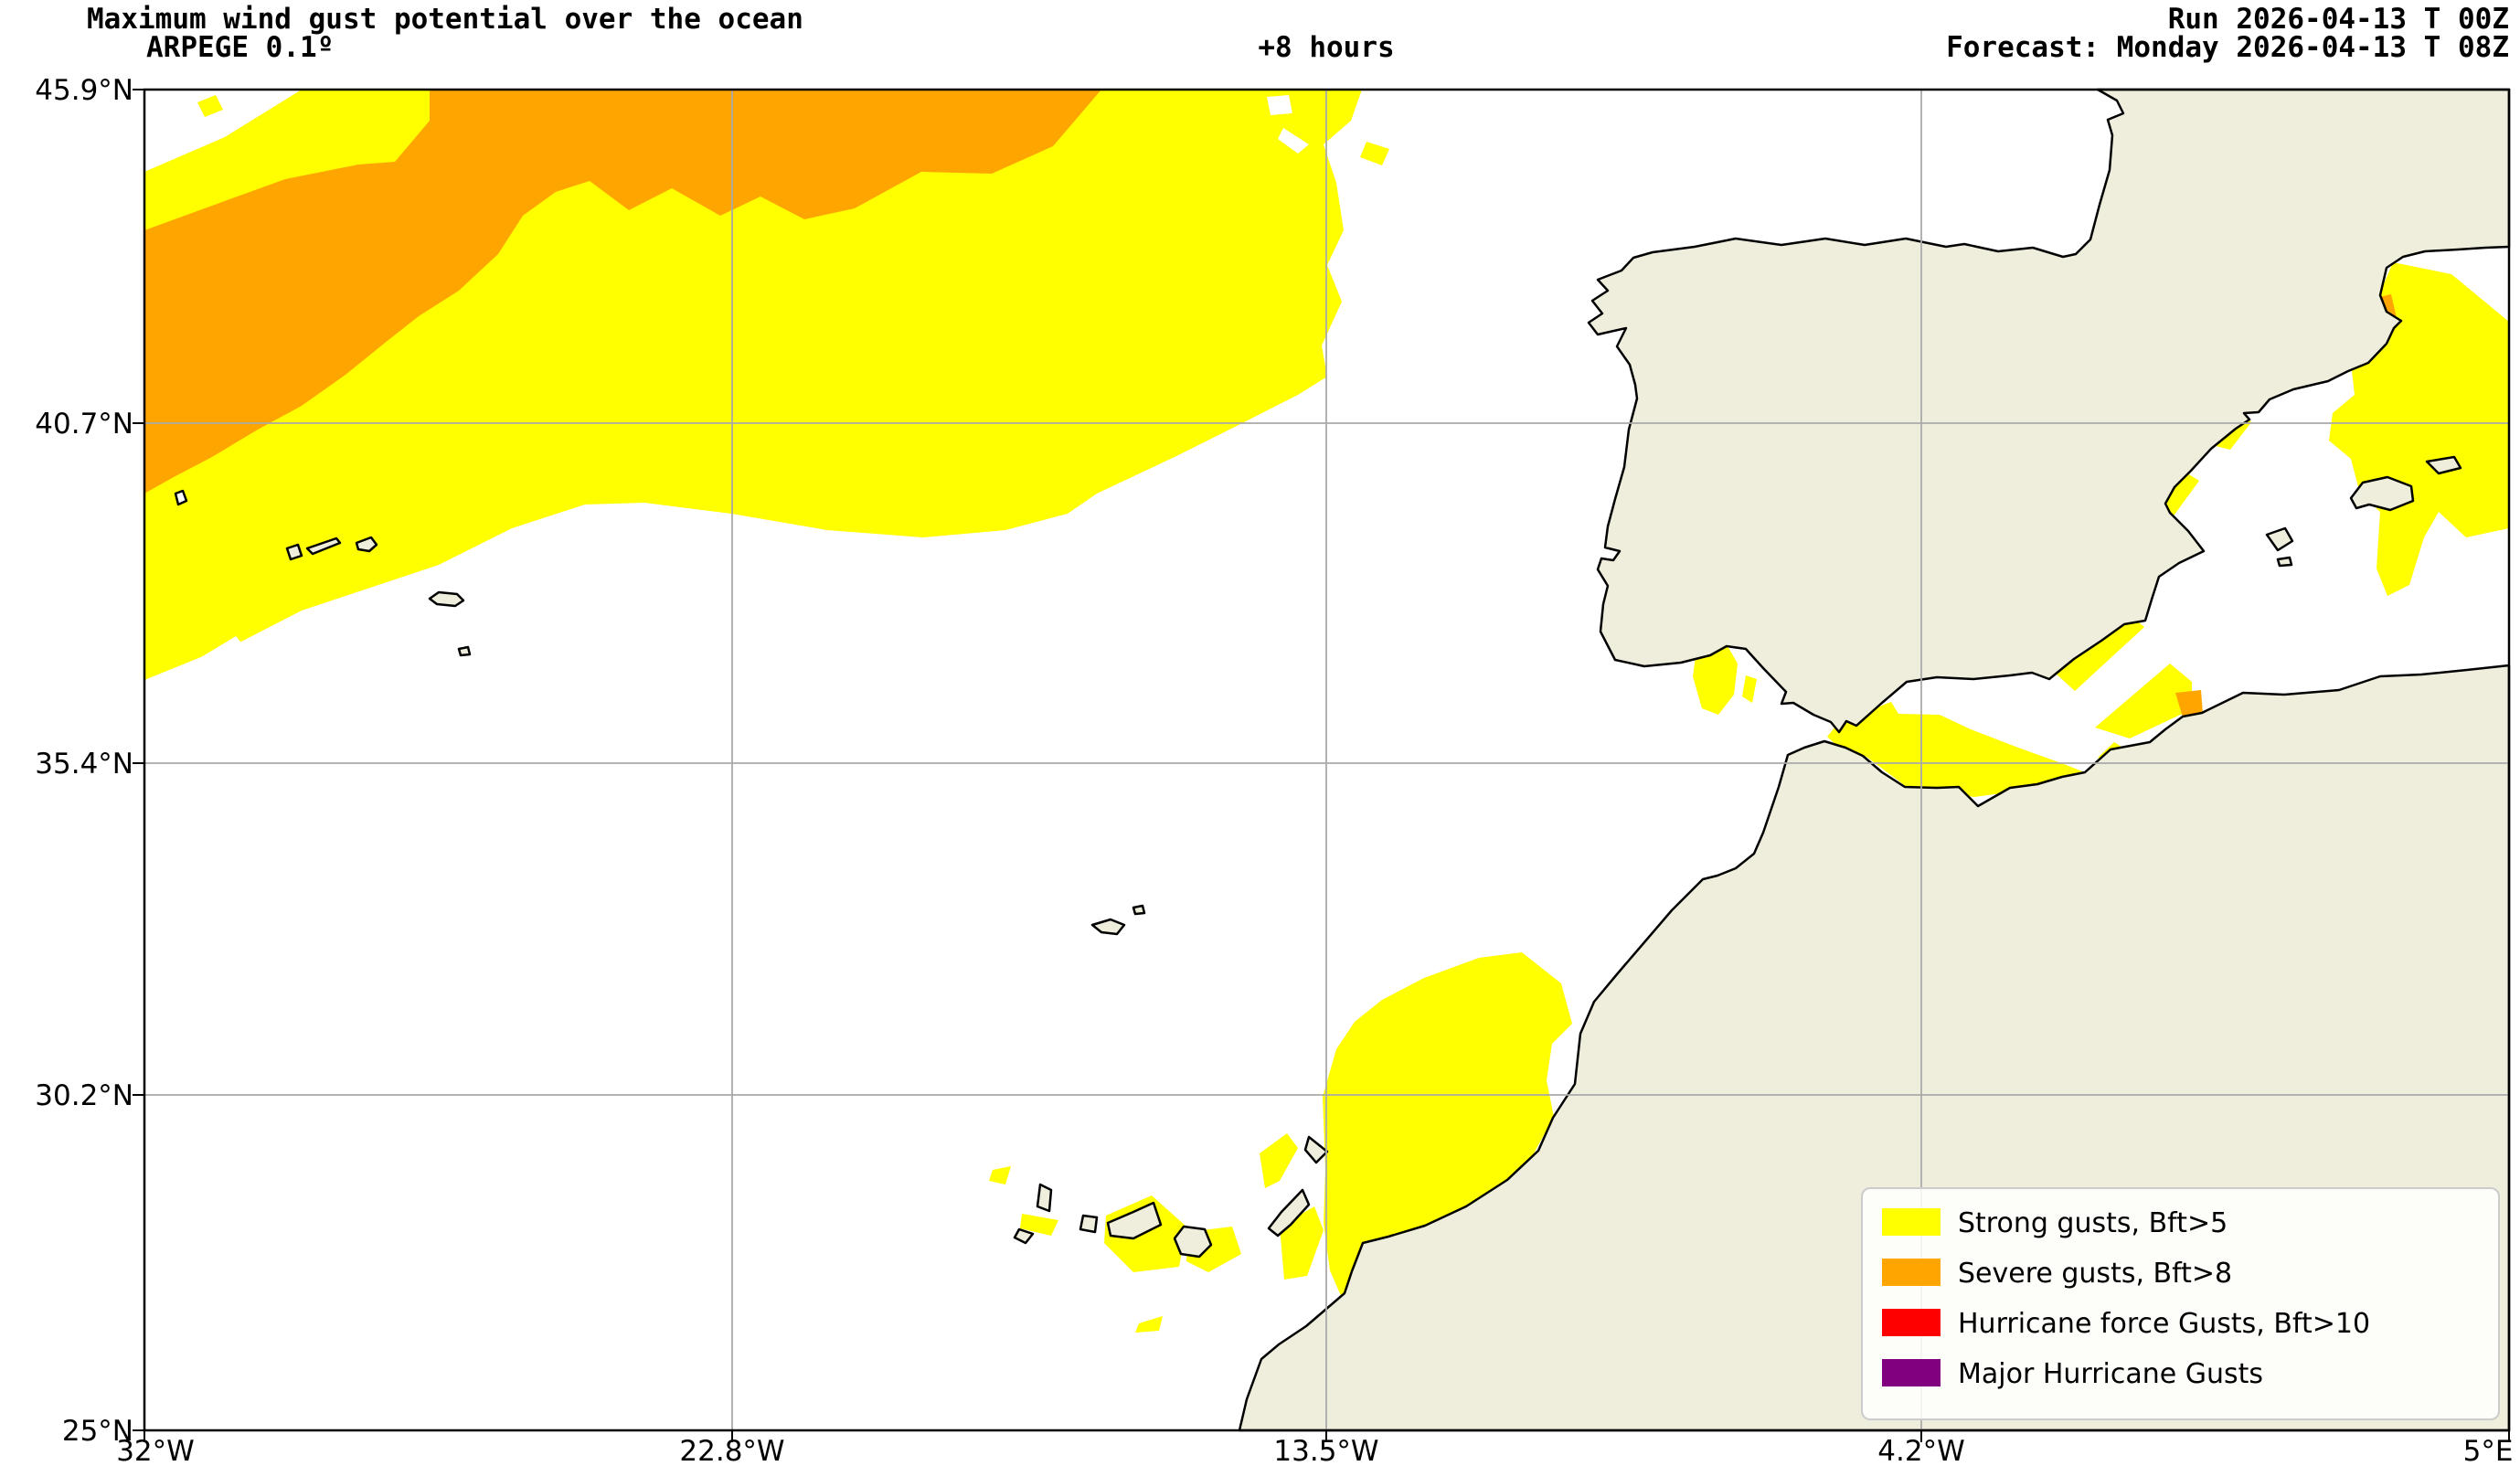  Describe the element at coordinates (1911, 1372) in the screenshot. I see `legend-swatch-major` at that location.